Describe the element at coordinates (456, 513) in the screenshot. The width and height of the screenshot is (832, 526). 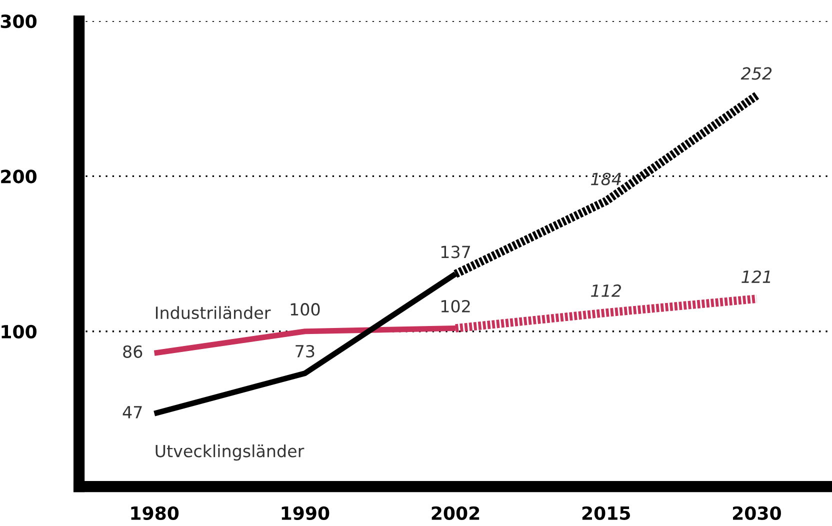
I see `x-tick-label: 2002` at that location.